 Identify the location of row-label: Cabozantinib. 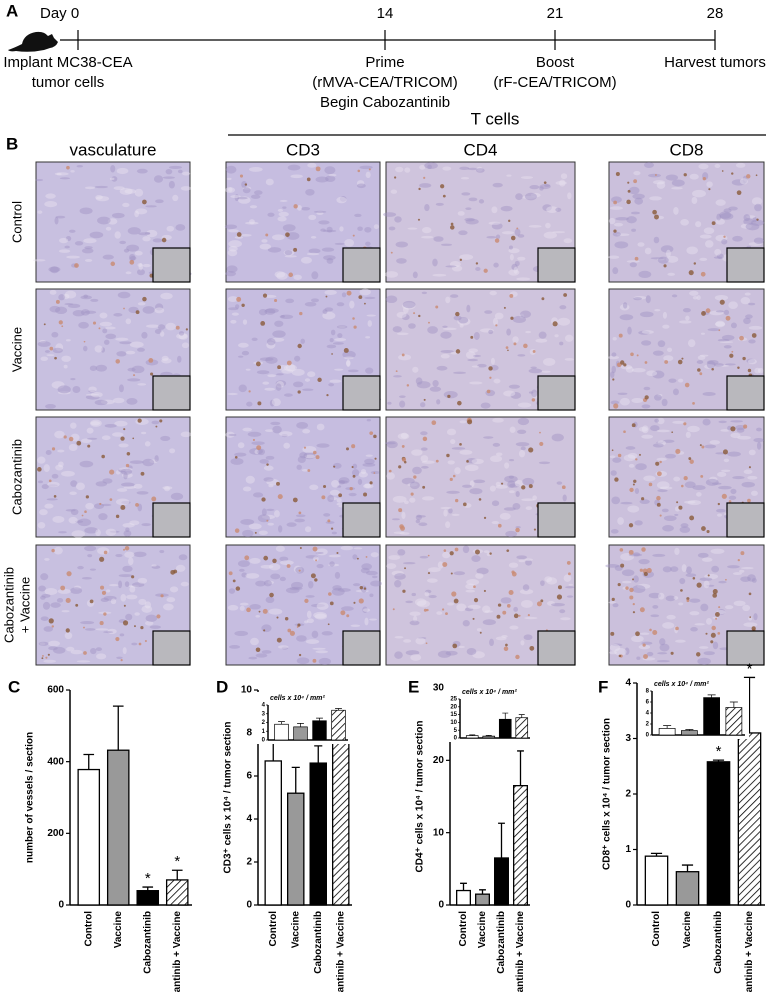
(8, 605).